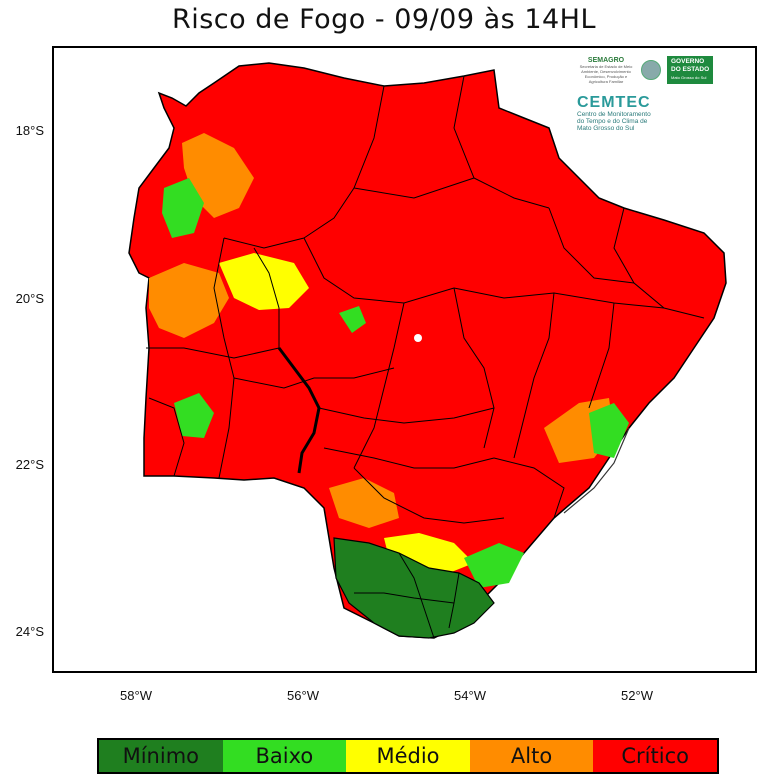 This screenshot has height=779, width=768. I want to click on area-medio-w, so click(264, 281).